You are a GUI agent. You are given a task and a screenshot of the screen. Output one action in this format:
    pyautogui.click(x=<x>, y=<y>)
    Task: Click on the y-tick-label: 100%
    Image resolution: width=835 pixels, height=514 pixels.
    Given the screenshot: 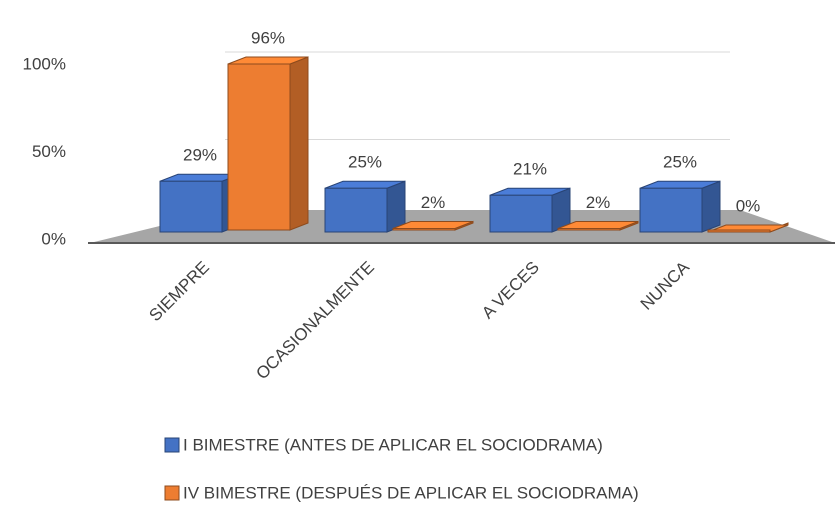 What is the action you would take?
    pyautogui.click(x=44, y=63)
    